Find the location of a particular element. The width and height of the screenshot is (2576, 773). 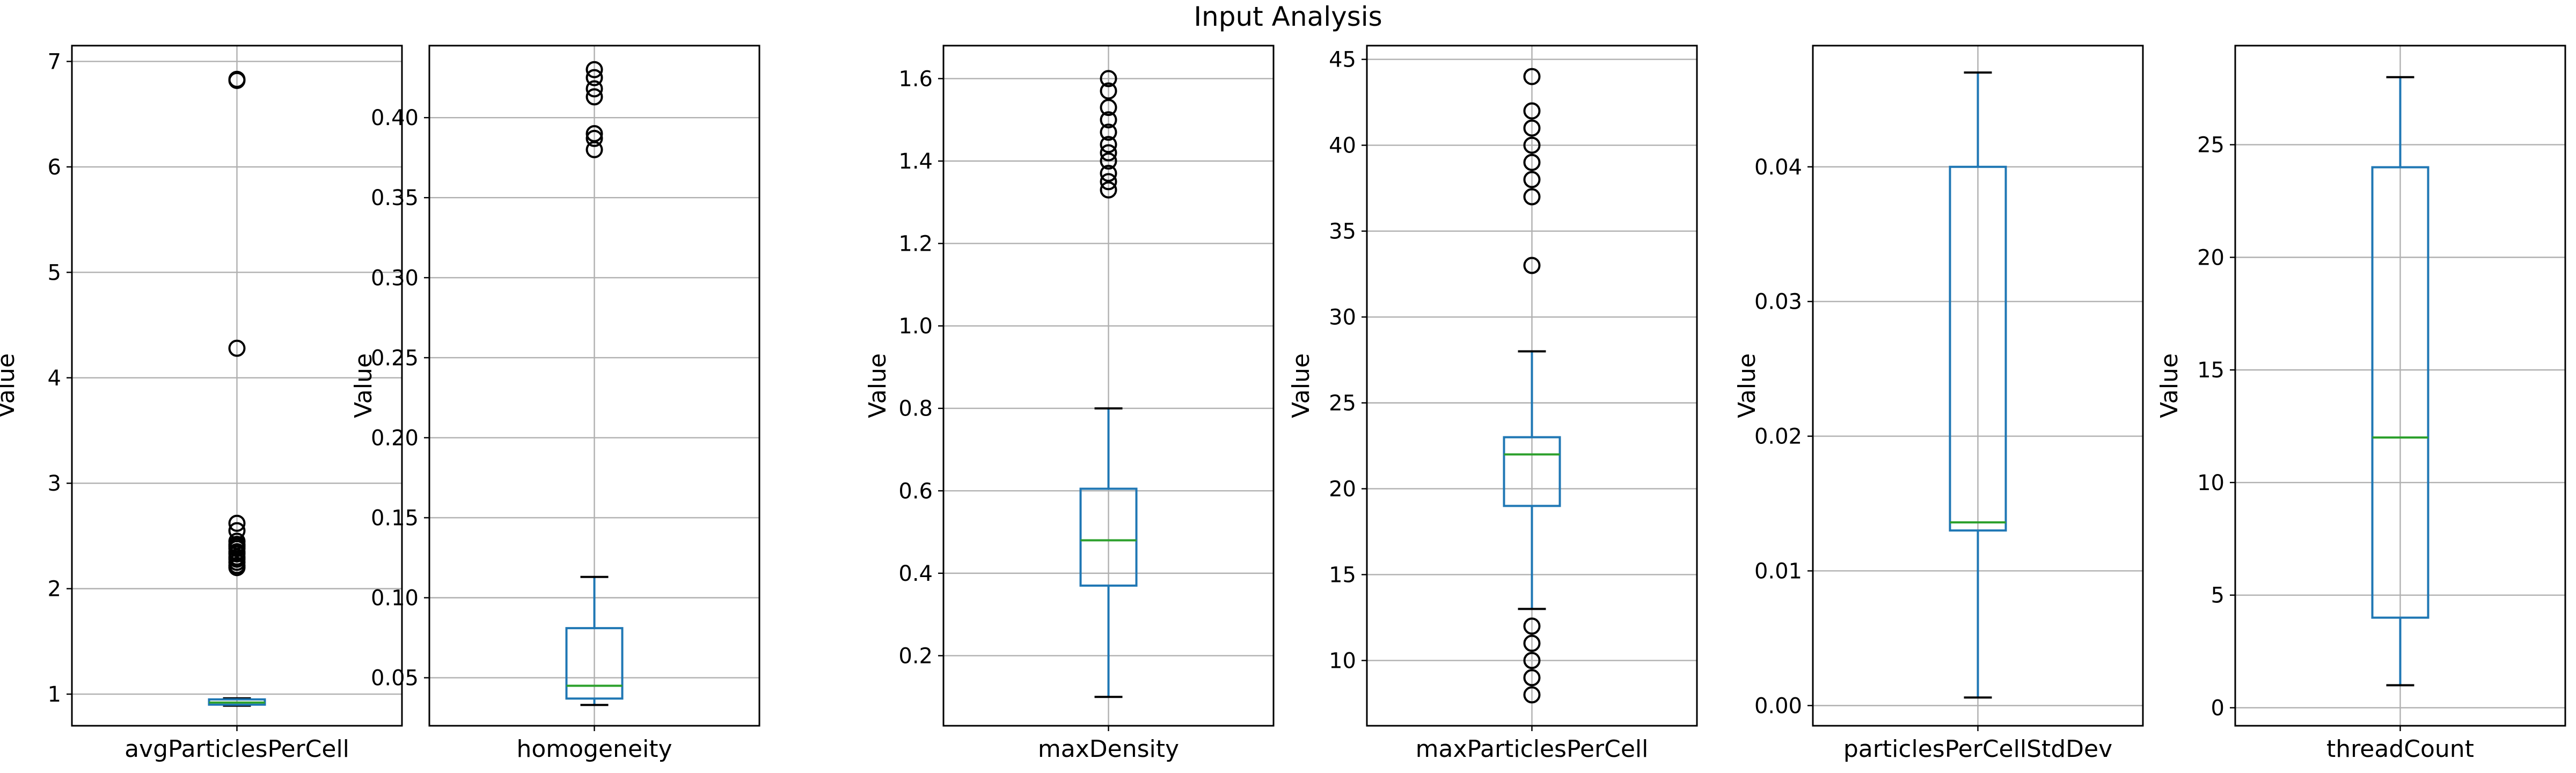

y-tick-label: 0.15 is located at coordinates (395, 518).